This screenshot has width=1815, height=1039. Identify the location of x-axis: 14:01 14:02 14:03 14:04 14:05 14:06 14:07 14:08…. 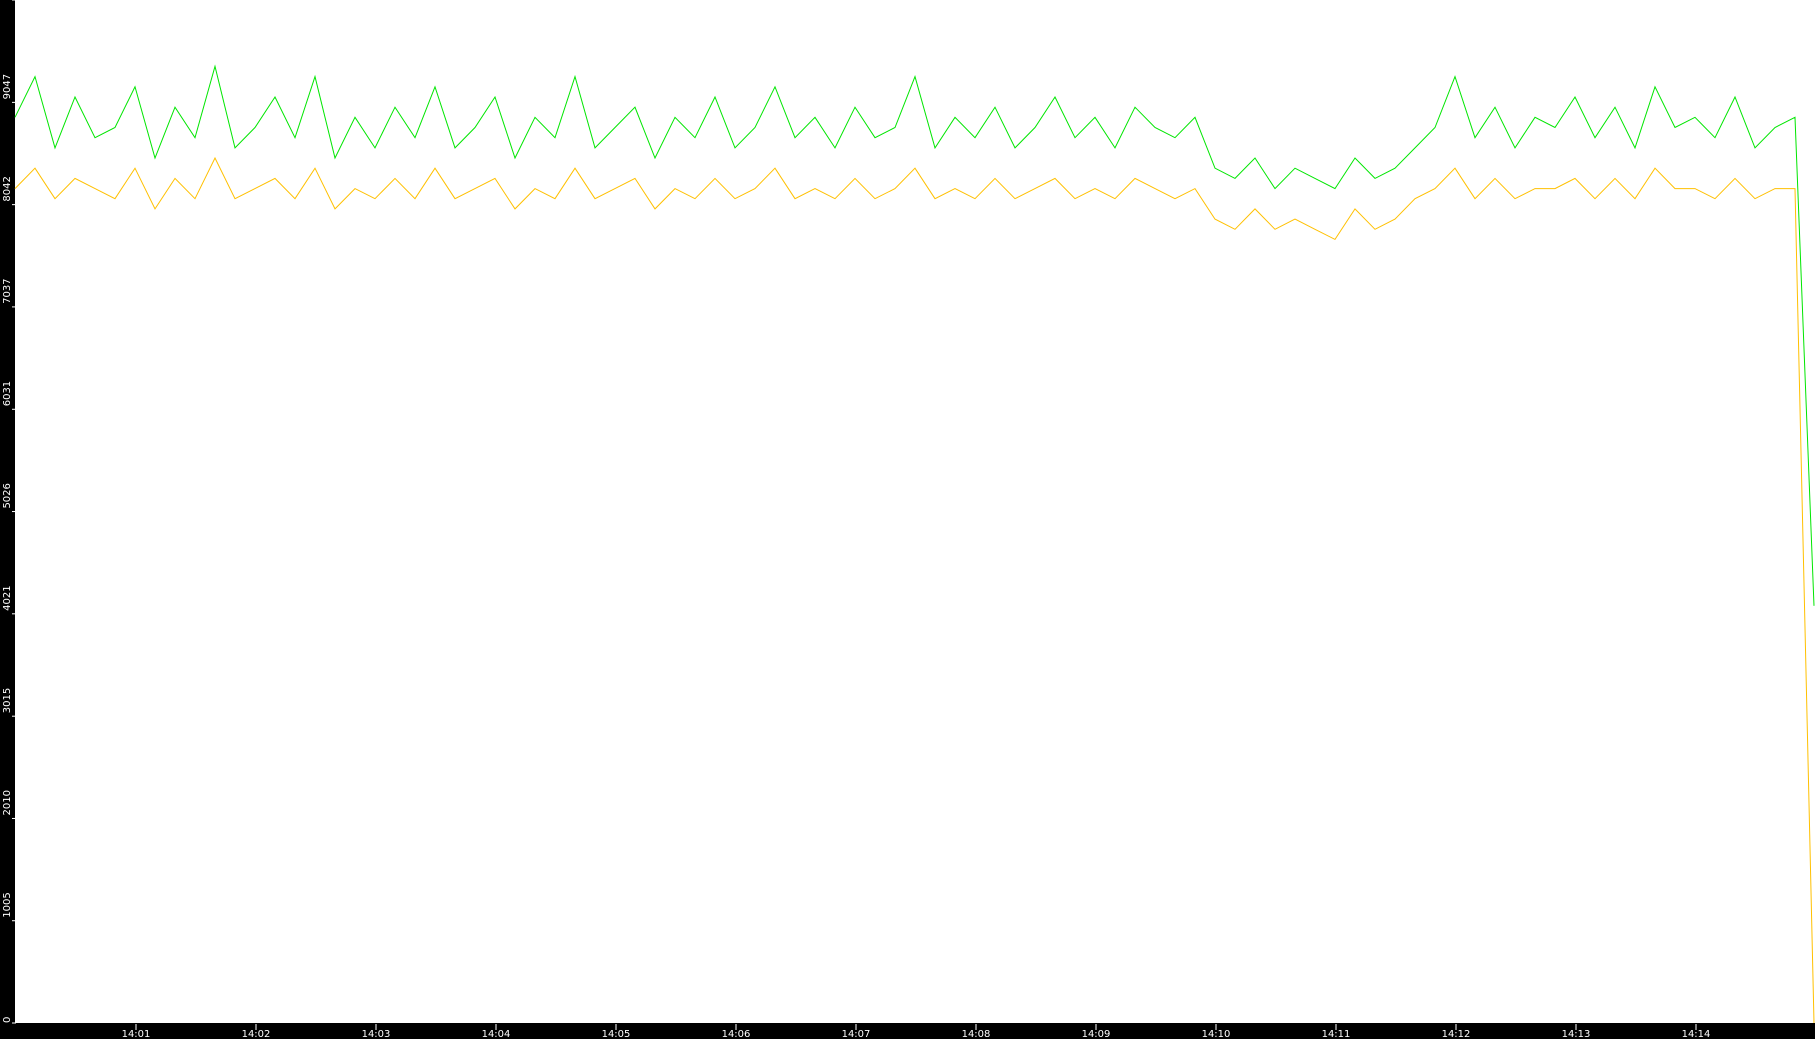
(916, 1031).